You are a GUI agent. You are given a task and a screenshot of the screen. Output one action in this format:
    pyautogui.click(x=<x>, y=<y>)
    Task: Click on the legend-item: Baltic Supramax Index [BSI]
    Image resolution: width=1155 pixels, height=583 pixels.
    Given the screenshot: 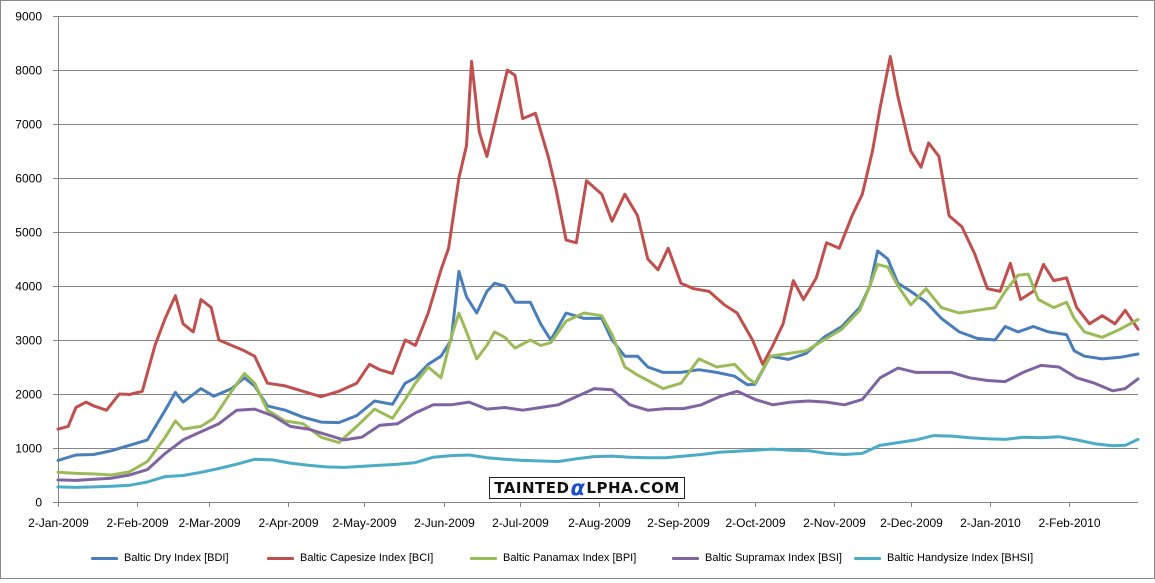 What is the action you would take?
    pyautogui.click(x=757, y=558)
    